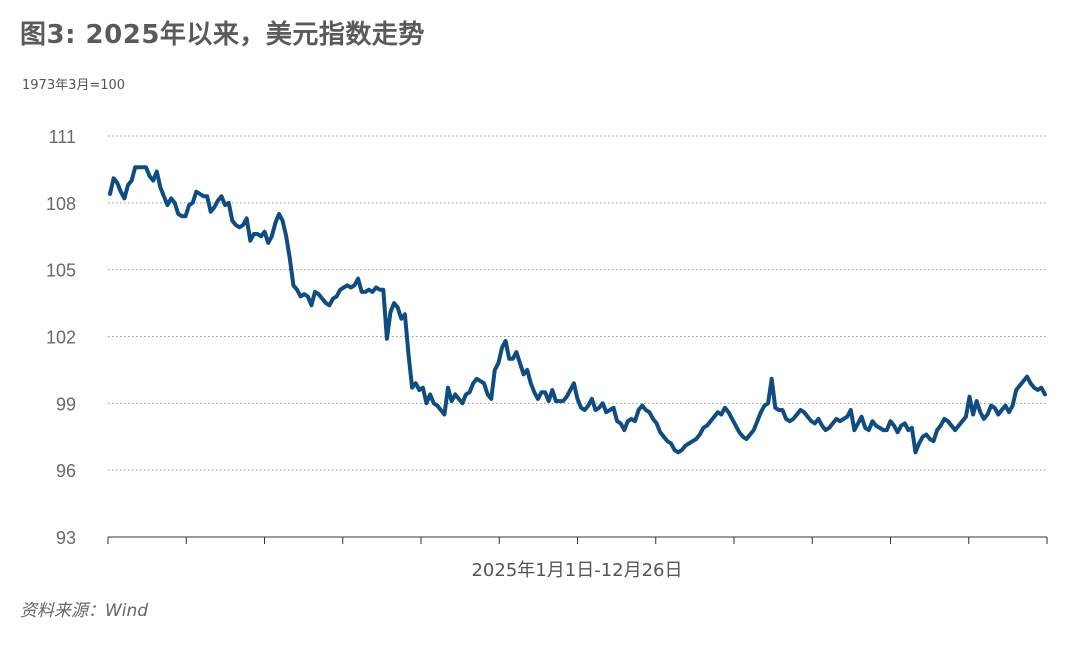  Describe the element at coordinates (74, 85) in the screenshot. I see `y-axis-unit: 1973年3月=100` at that location.